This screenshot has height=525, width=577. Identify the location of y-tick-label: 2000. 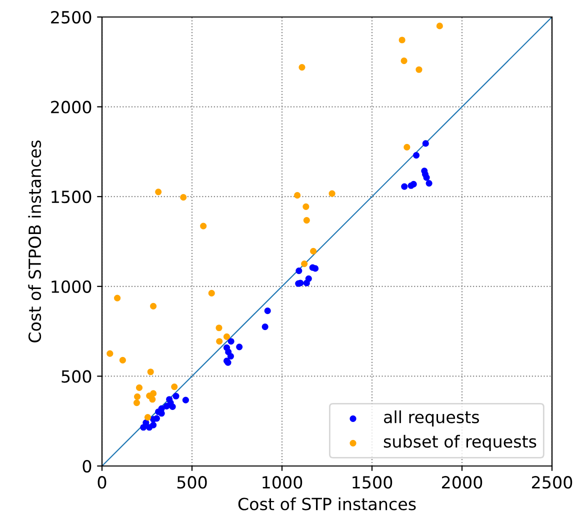
(71, 107).